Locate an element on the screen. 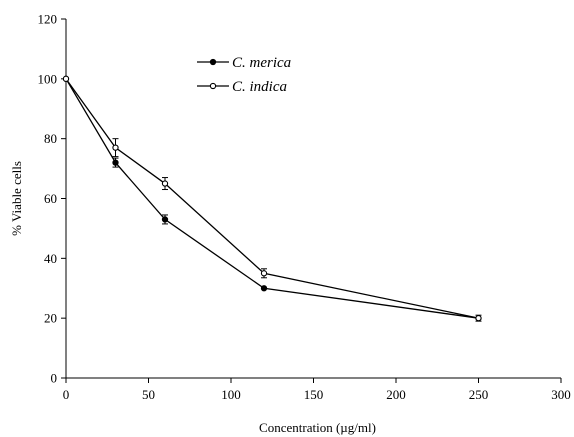 The width and height of the screenshot is (574, 437). legend-label: C. merica is located at coordinates (261, 63).